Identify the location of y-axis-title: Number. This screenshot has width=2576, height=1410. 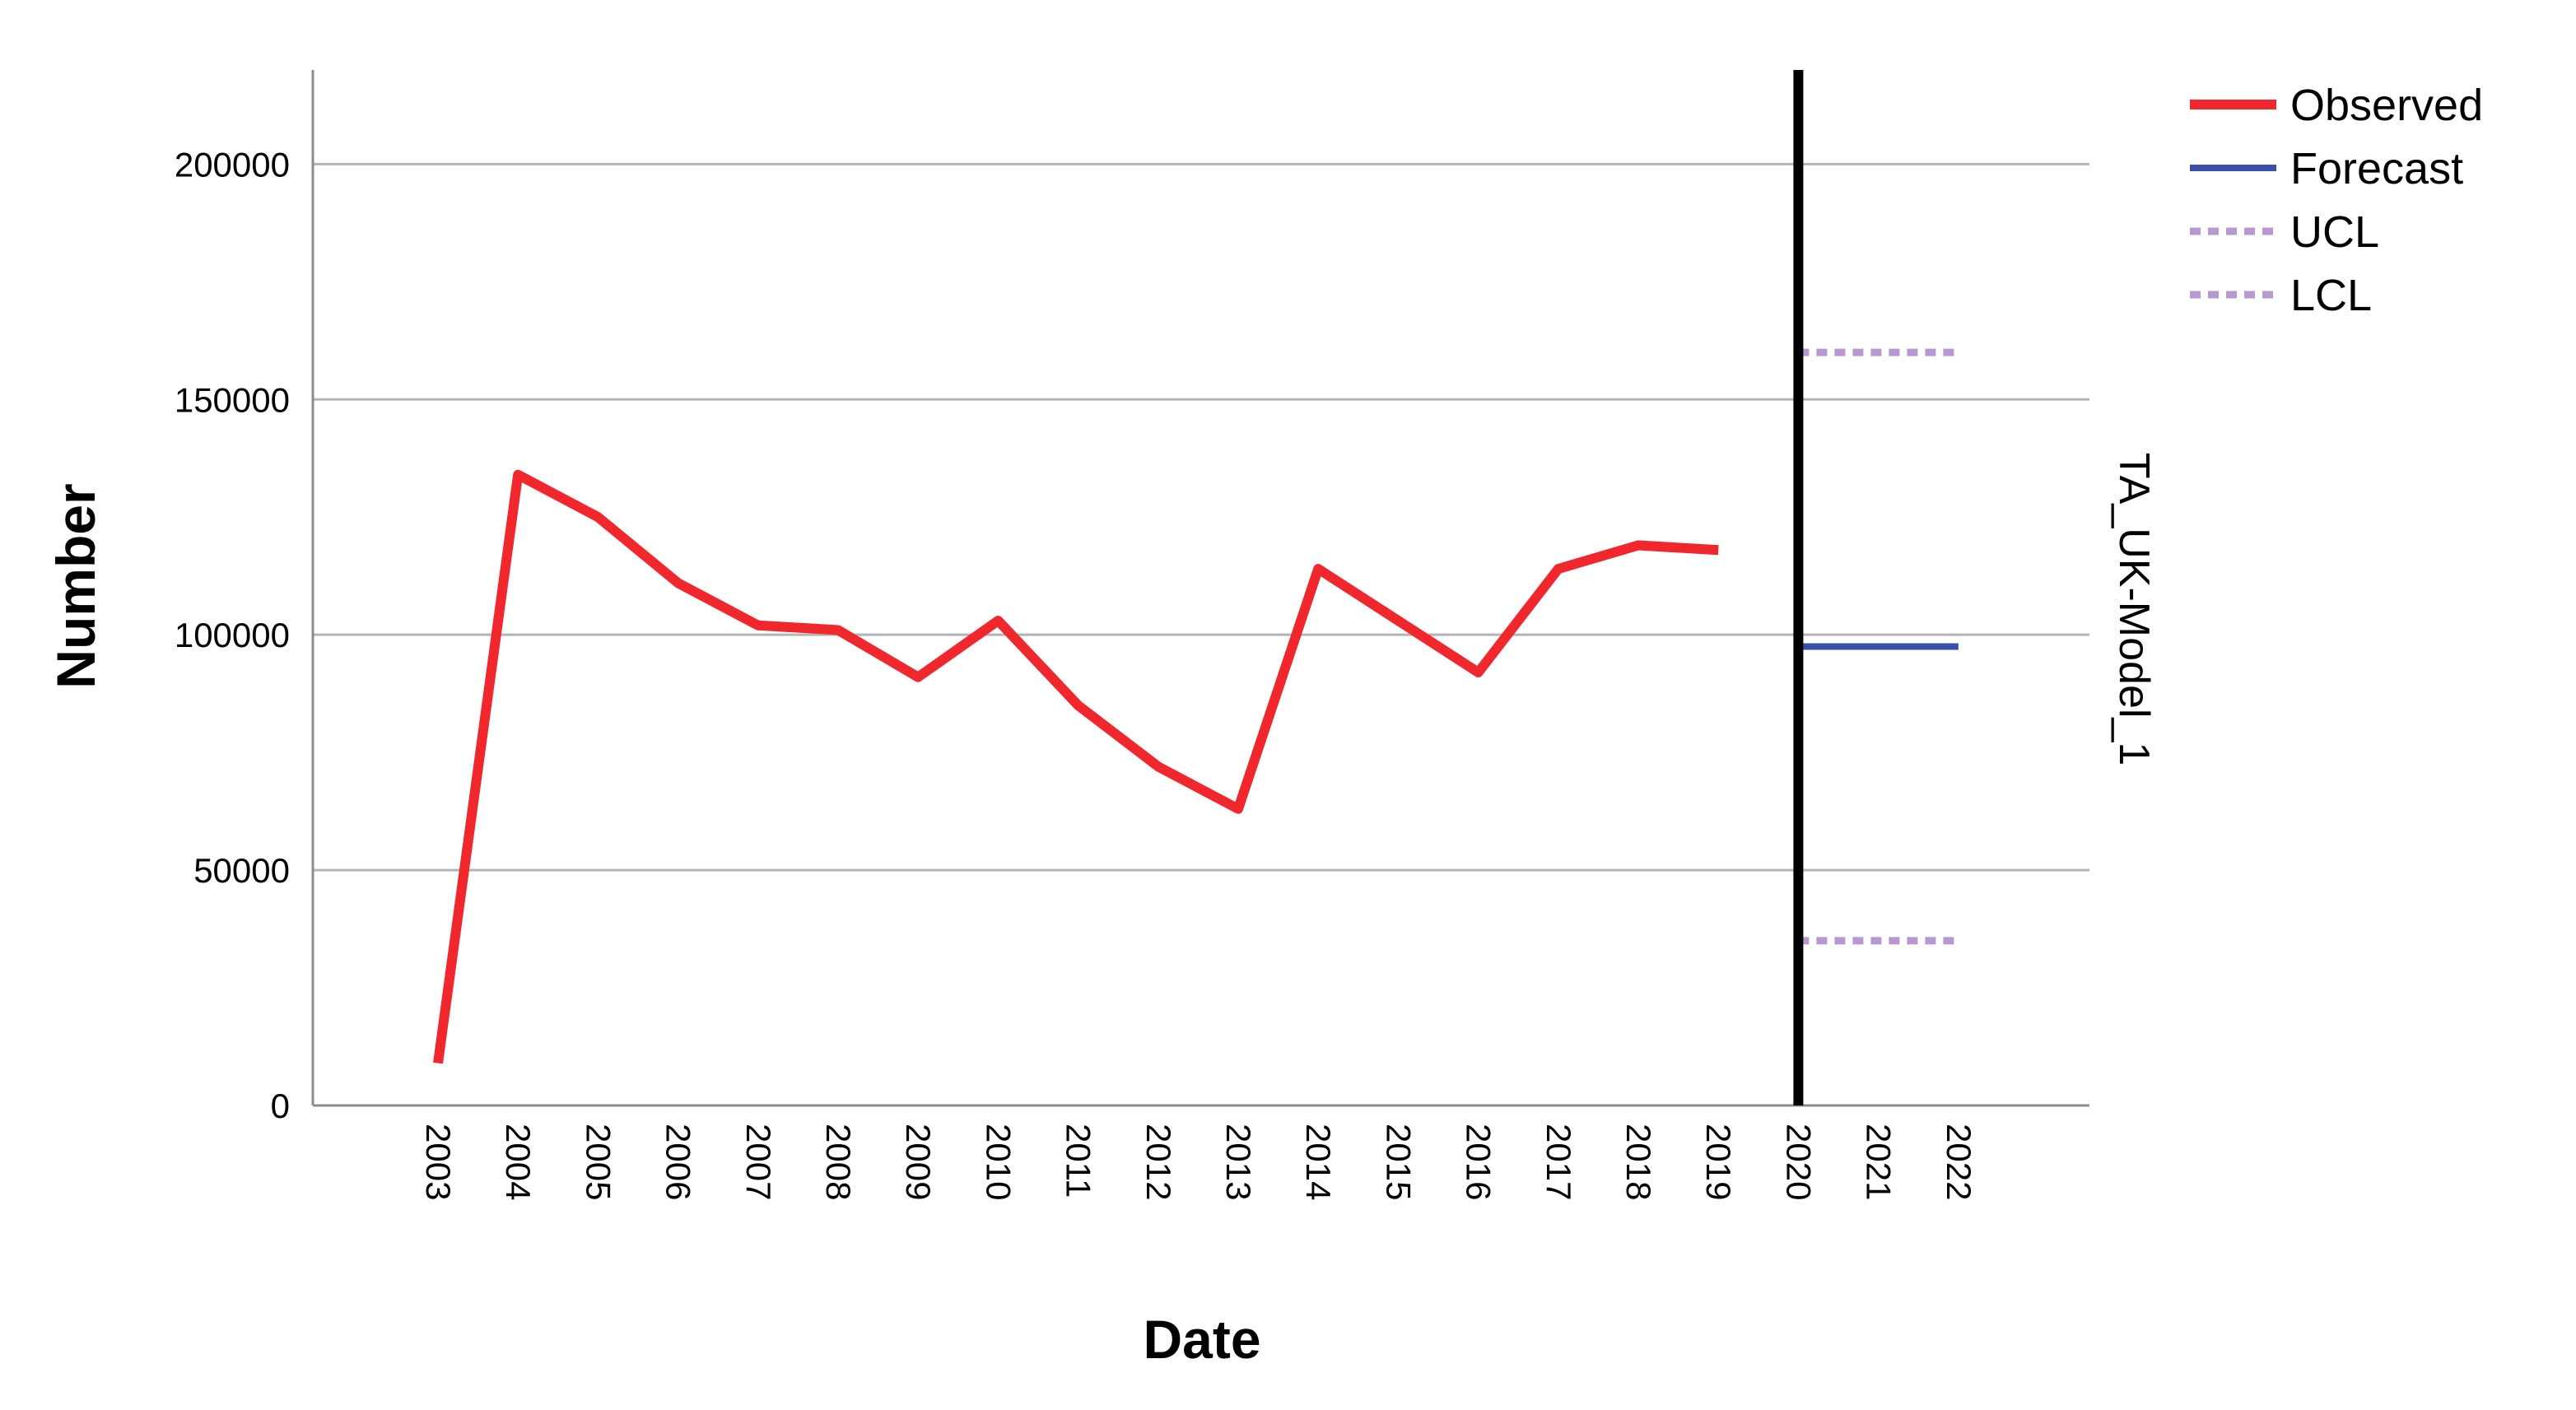
(75, 585).